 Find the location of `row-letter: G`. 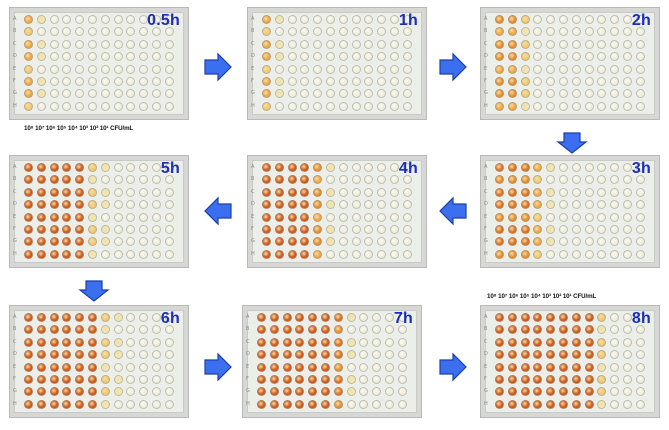

row-letter: G is located at coordinates (253, 241).